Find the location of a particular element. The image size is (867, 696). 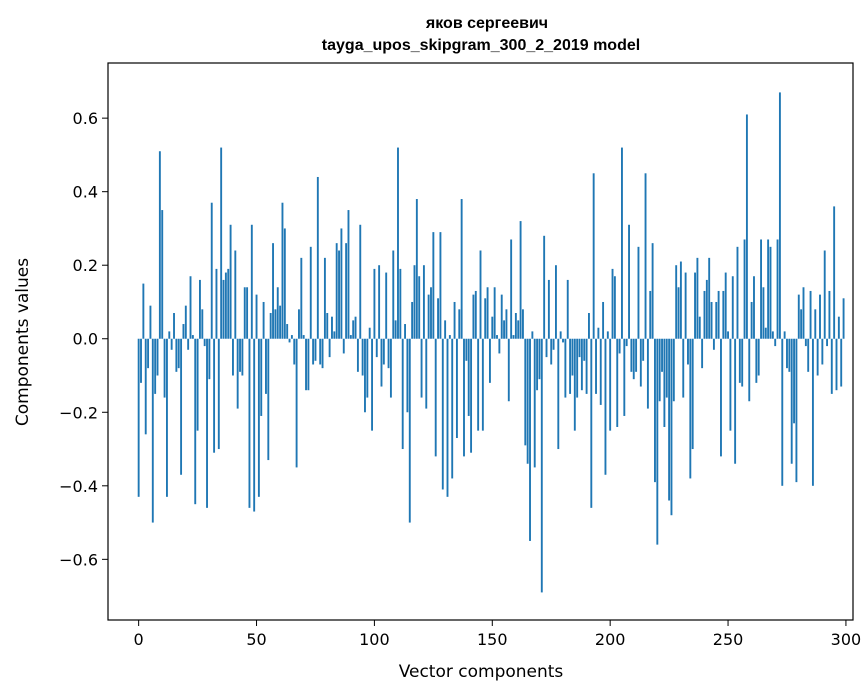

y-tick-label: 0.2 is located at coordinates (85, 265).